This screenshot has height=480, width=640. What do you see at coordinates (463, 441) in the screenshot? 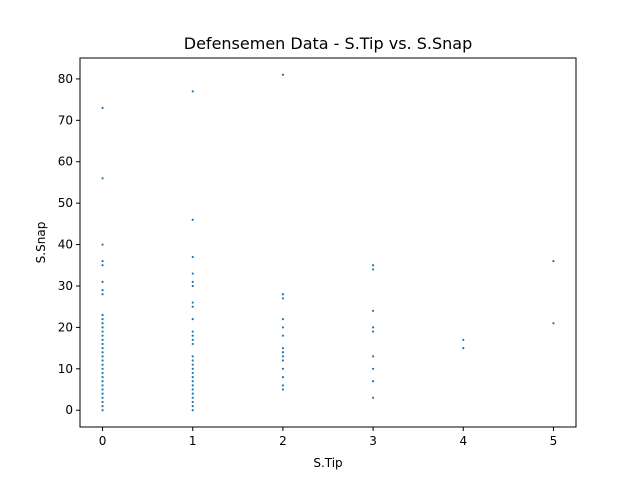
I see `x-tick-label: 4` at bounding box center [463, 441].